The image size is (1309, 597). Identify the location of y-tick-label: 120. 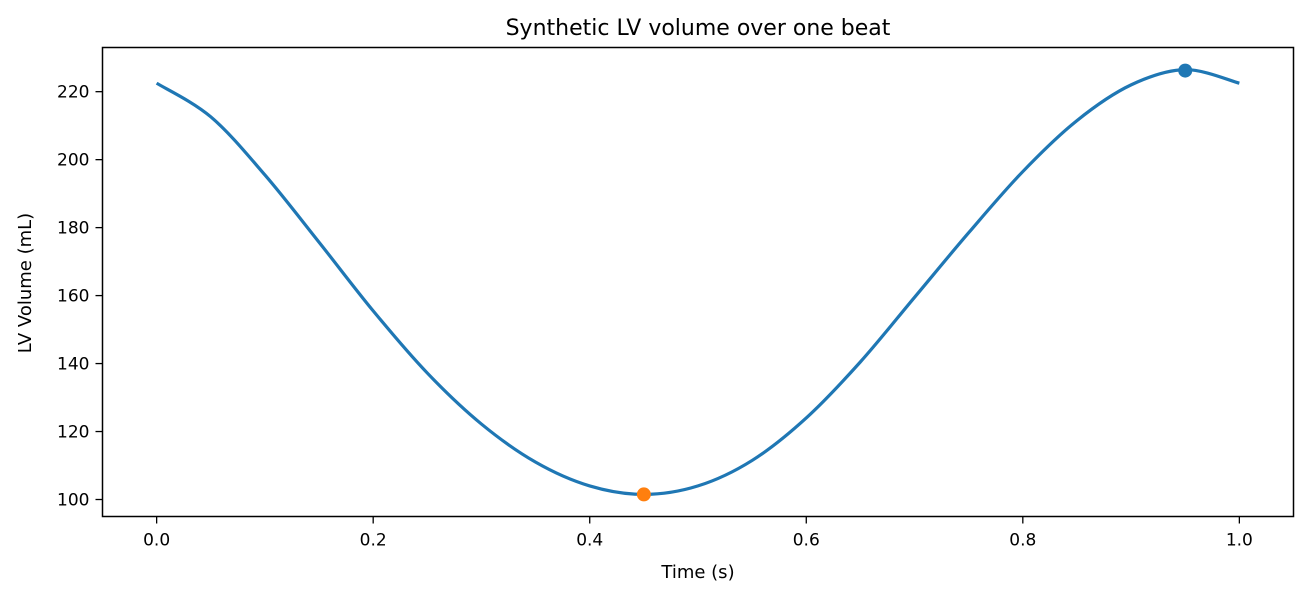
(73, 433).